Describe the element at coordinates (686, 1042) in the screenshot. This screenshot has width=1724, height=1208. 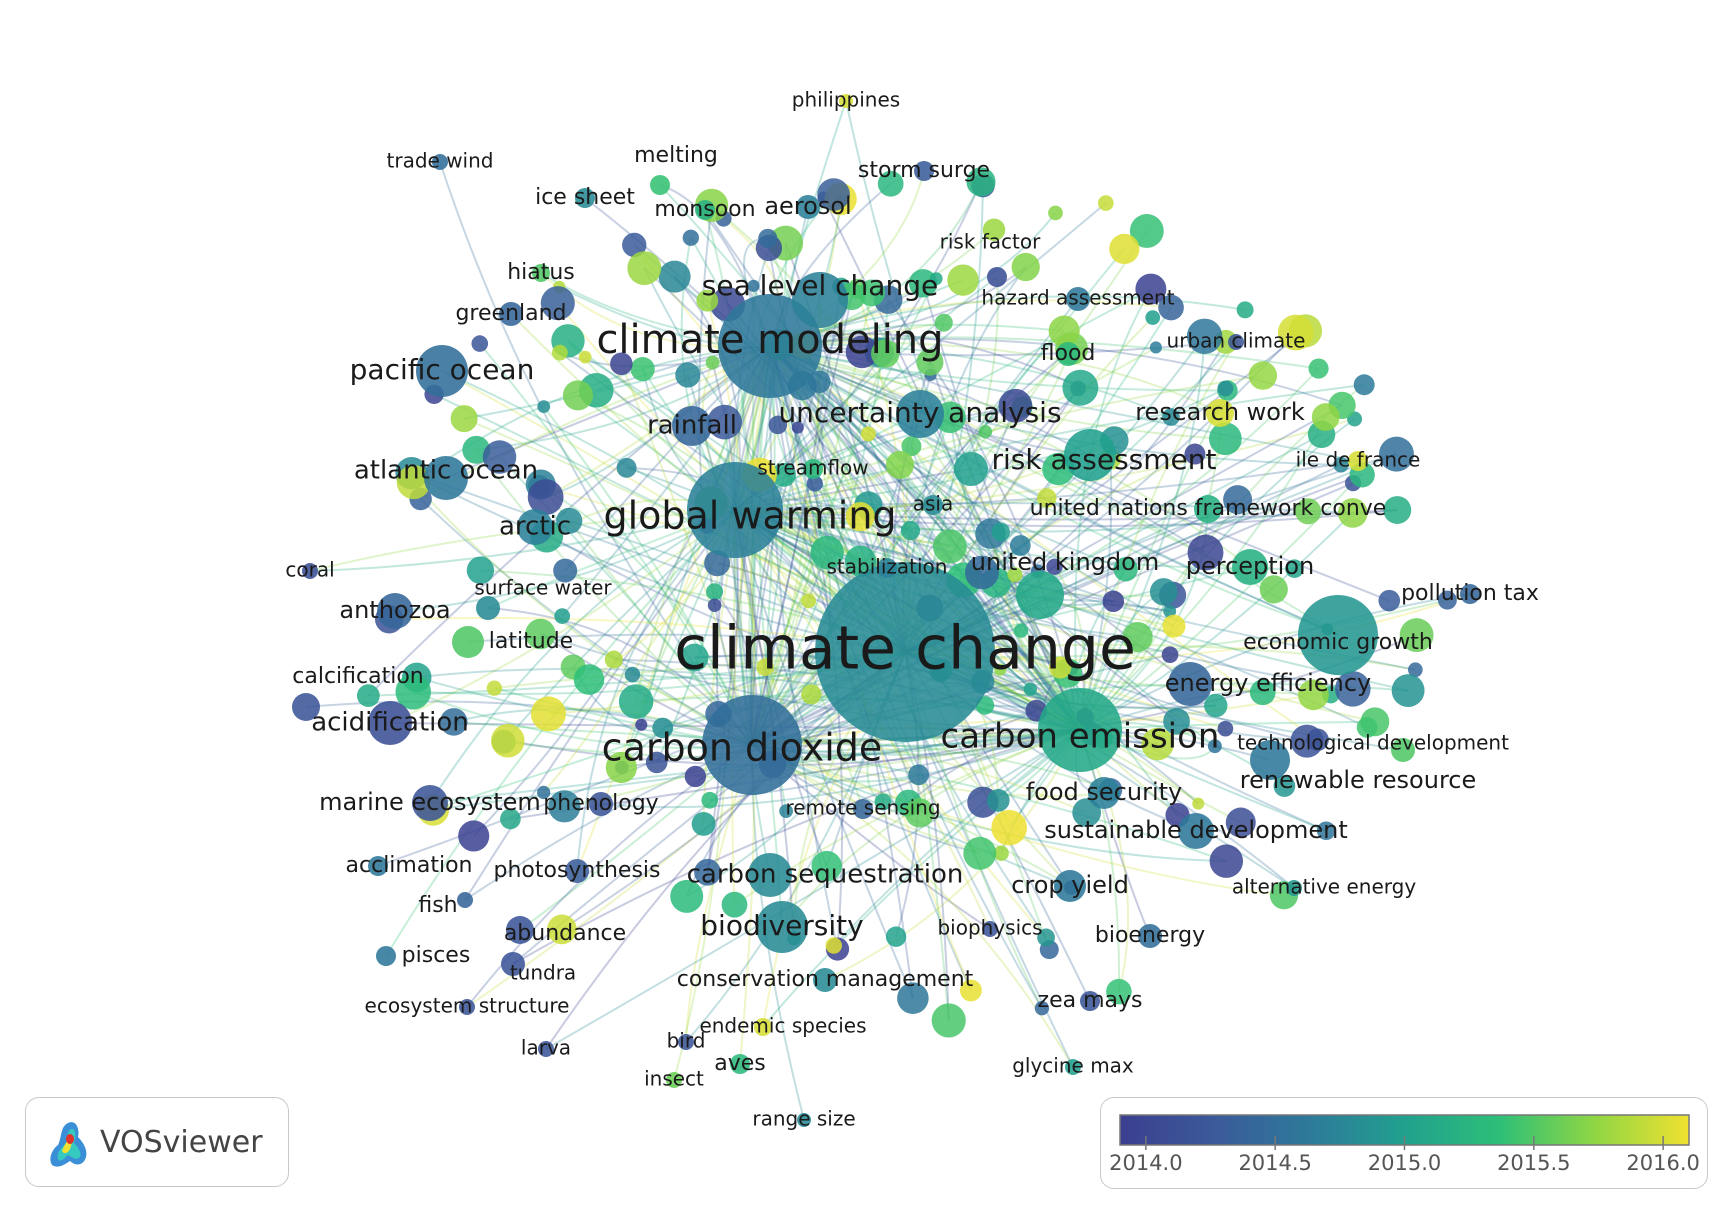
I see `node-bird` at that location.